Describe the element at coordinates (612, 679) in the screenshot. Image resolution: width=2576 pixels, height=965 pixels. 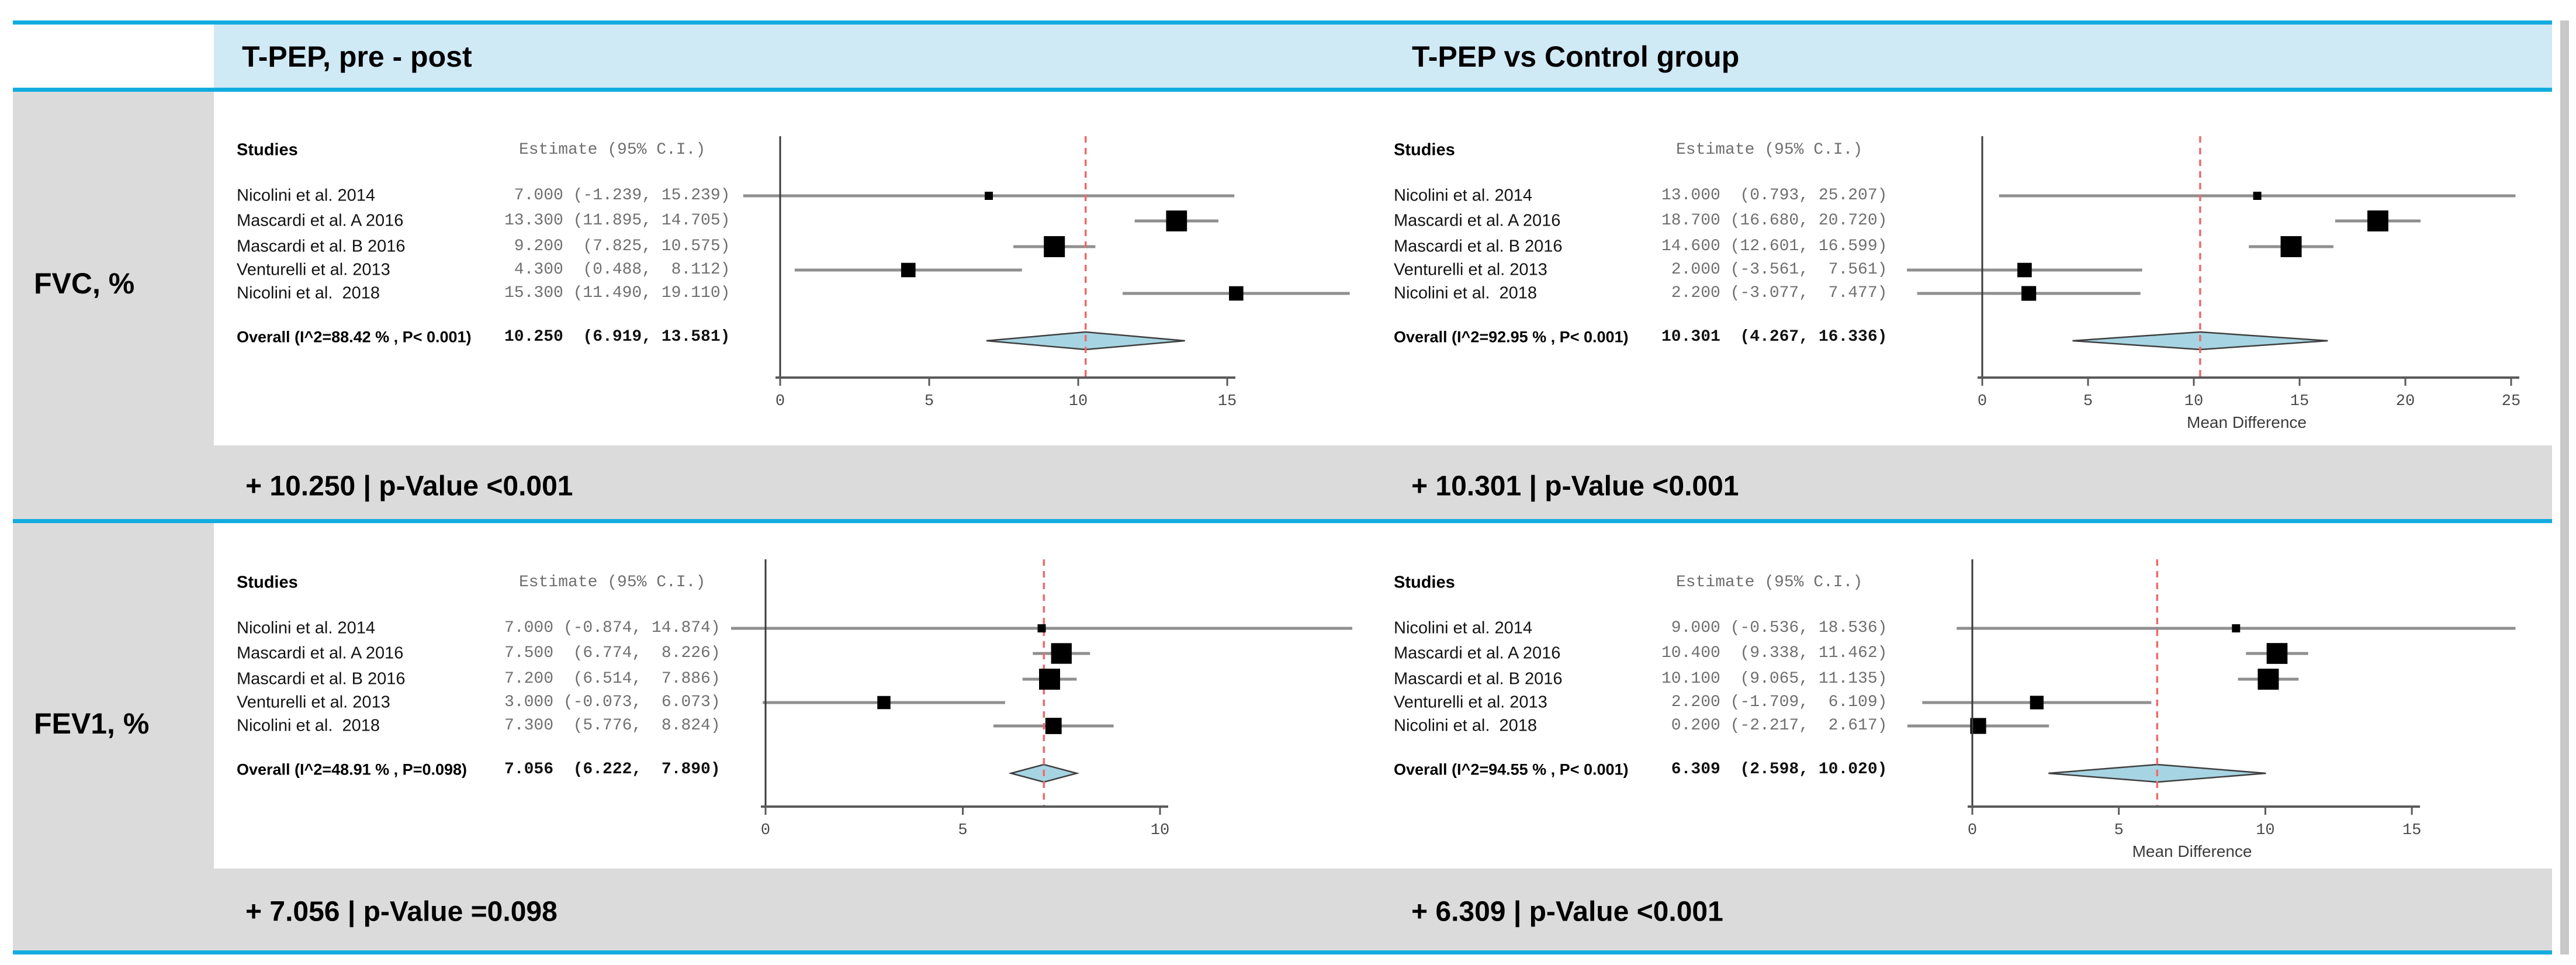
I see `study-estimate: 7.200 (6.514, 7.886)` at that location.